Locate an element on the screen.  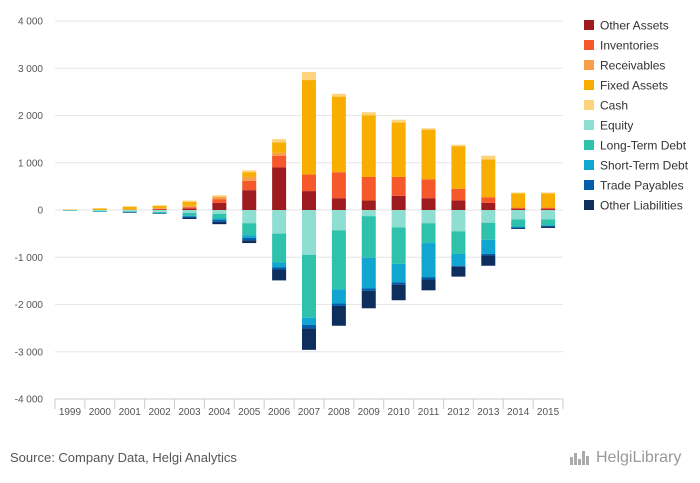
legend-entry: Fixed Assets is located at coordinates (634, 86).